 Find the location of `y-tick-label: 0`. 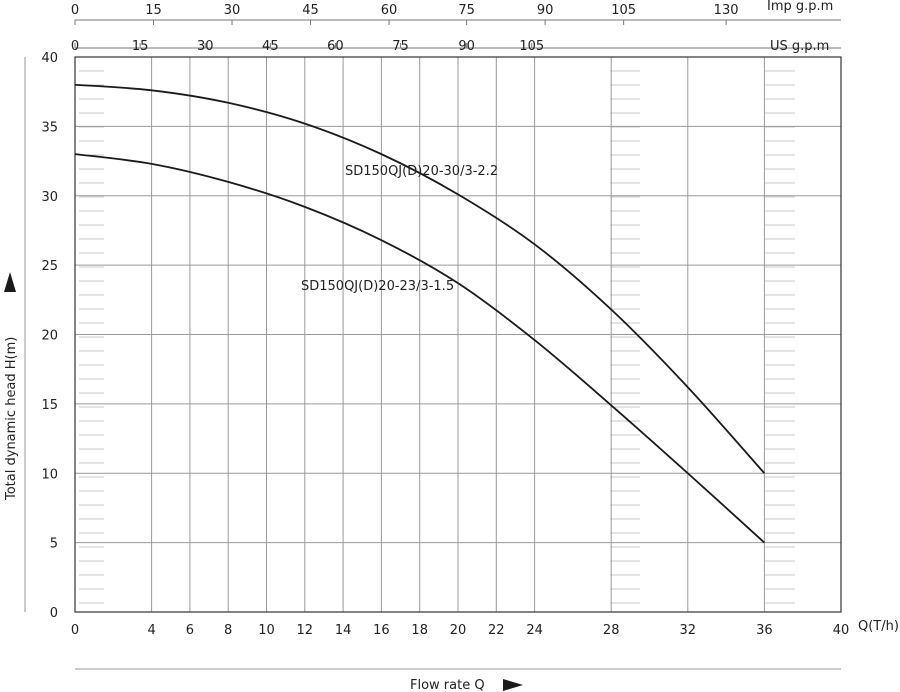

y-tick-label: 0 is located at coordinates (54, 613).